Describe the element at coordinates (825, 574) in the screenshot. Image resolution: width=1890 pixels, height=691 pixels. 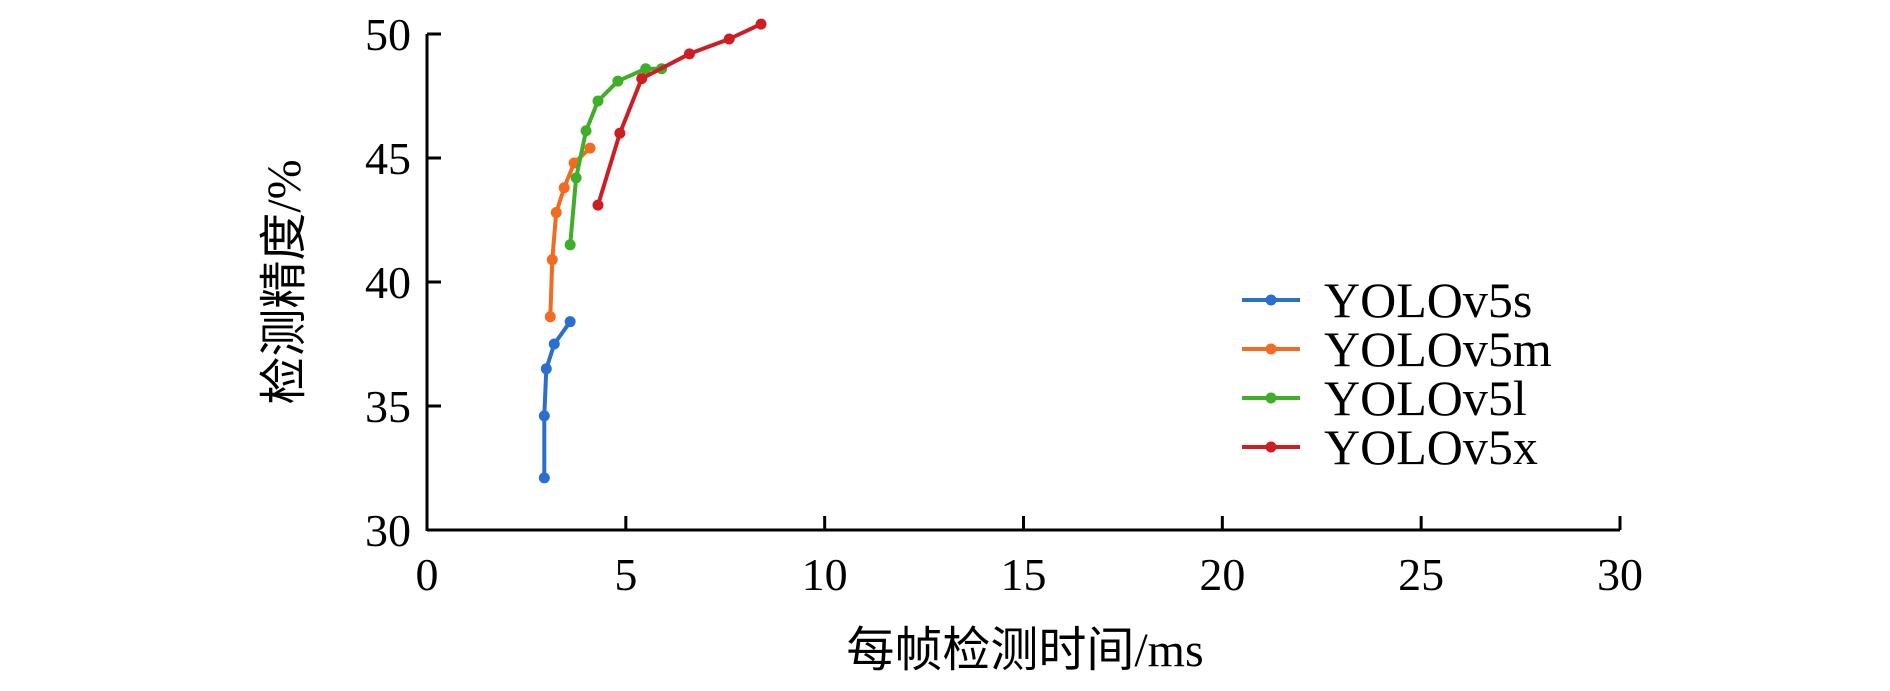
I see `x-tick-label: 10` at that location.